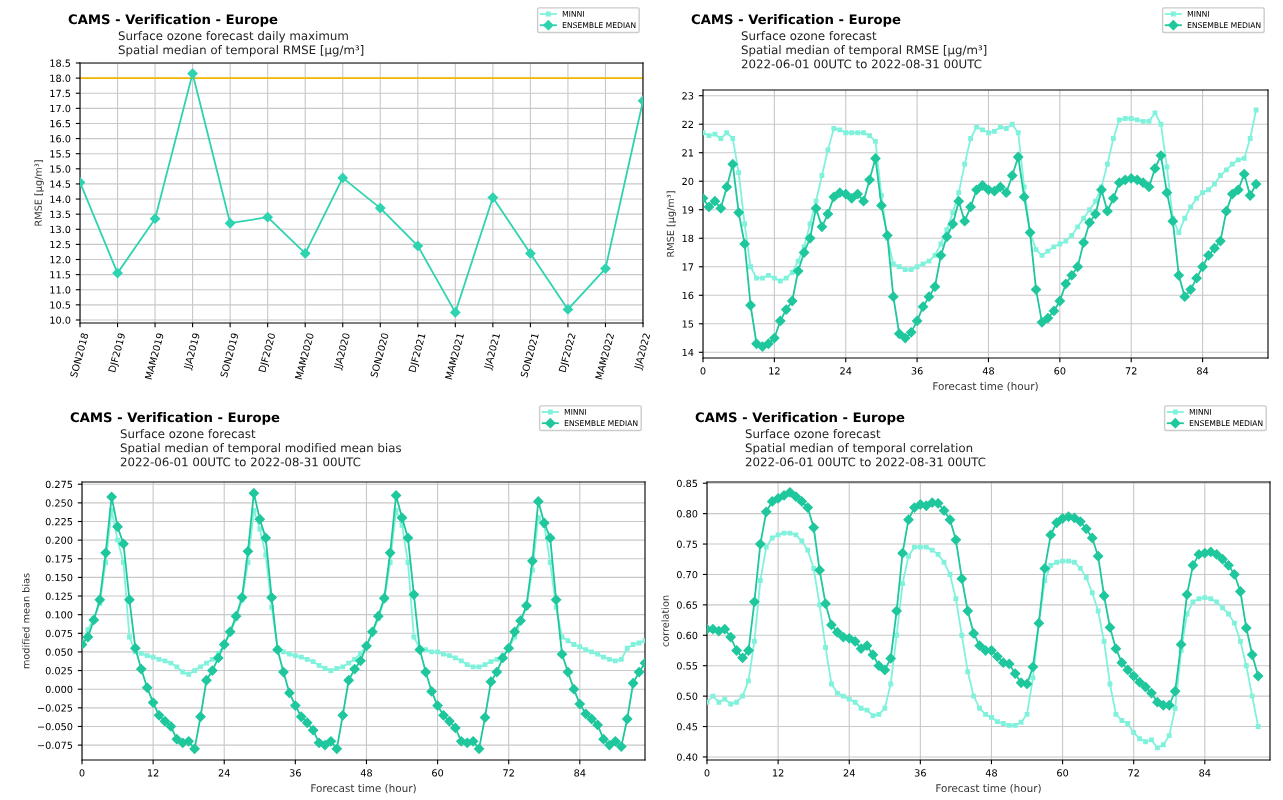  What do you see at coordinates (688, 181) in the screenshot?
I see `y-tick-label: 20` at bounding box center [688, 181].